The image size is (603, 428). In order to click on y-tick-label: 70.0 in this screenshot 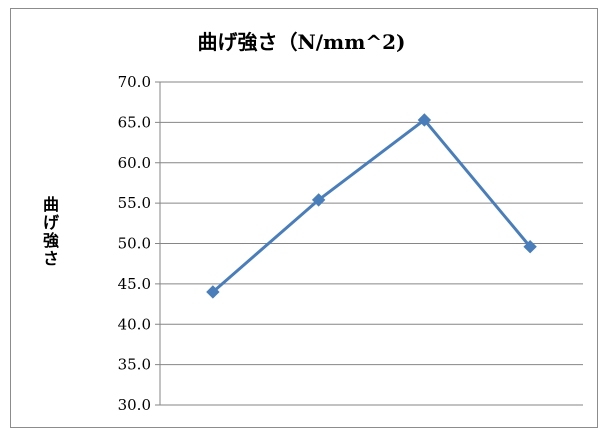, I will do `click(134, 82)`.